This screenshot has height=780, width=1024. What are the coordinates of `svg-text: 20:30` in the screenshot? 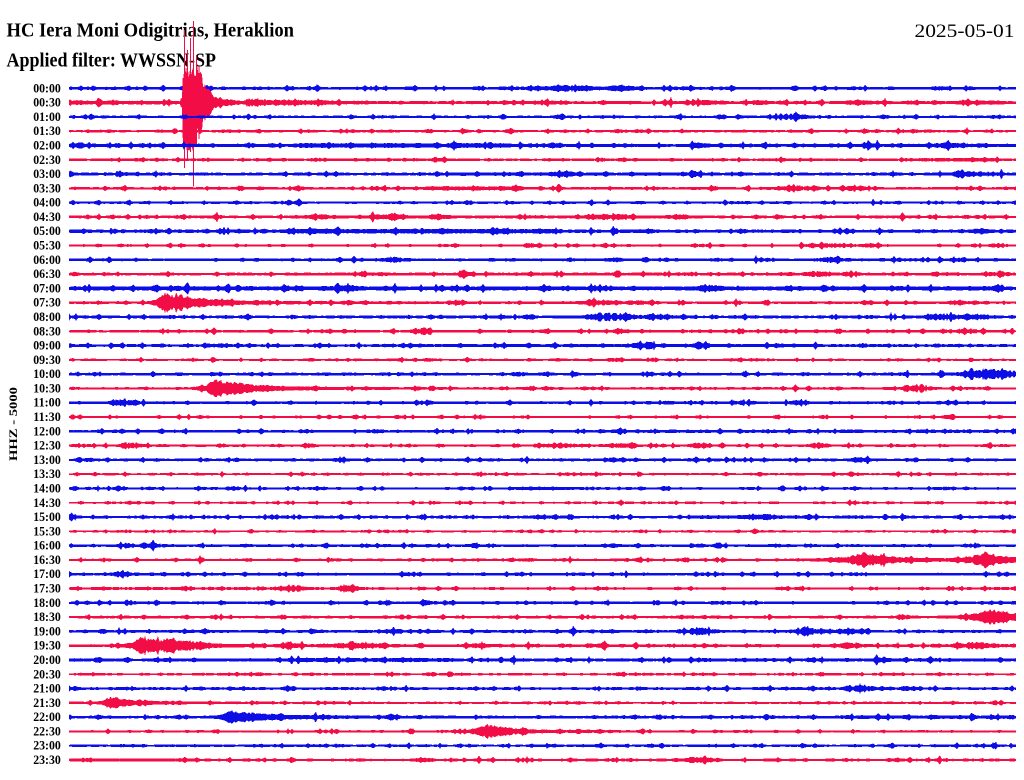 It's located at (47, 673).